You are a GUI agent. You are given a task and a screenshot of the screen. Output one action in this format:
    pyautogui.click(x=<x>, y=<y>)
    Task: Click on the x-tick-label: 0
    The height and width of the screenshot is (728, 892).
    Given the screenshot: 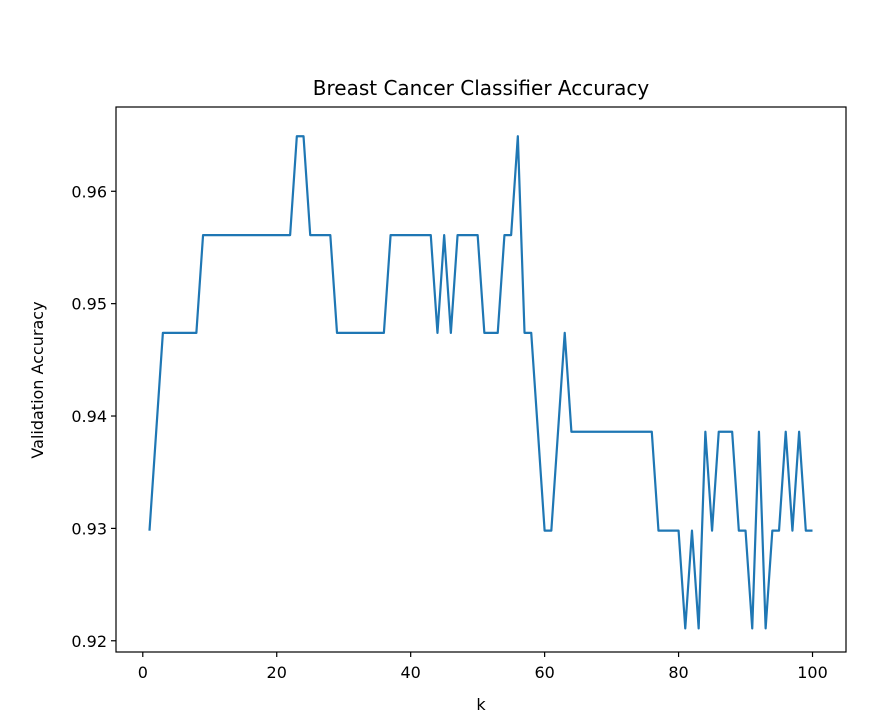 What is the action you would take?
    pyautogui.click(x=143, y=672)
    